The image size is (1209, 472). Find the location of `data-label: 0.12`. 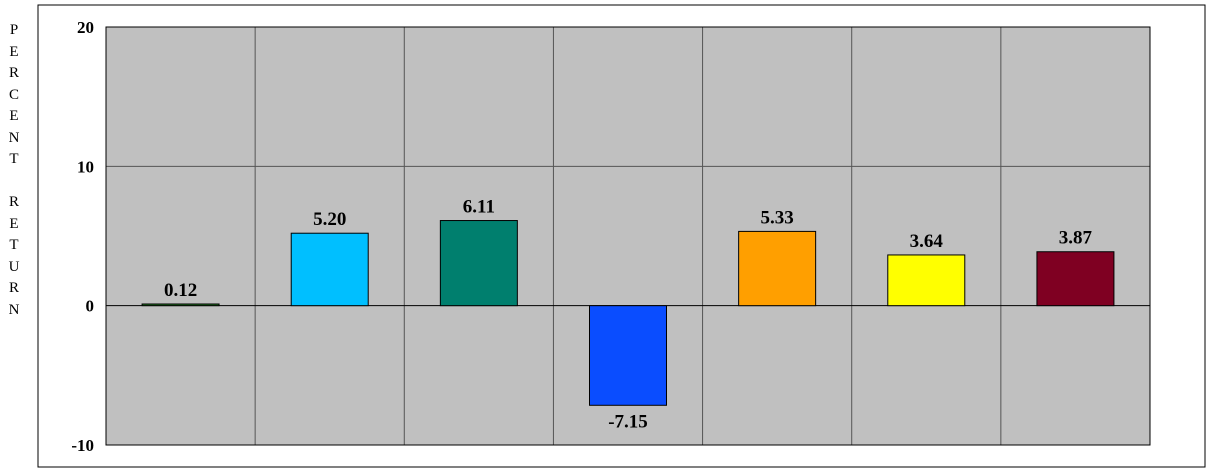

data-label: 0.12 is located at coordinates (180, 290).